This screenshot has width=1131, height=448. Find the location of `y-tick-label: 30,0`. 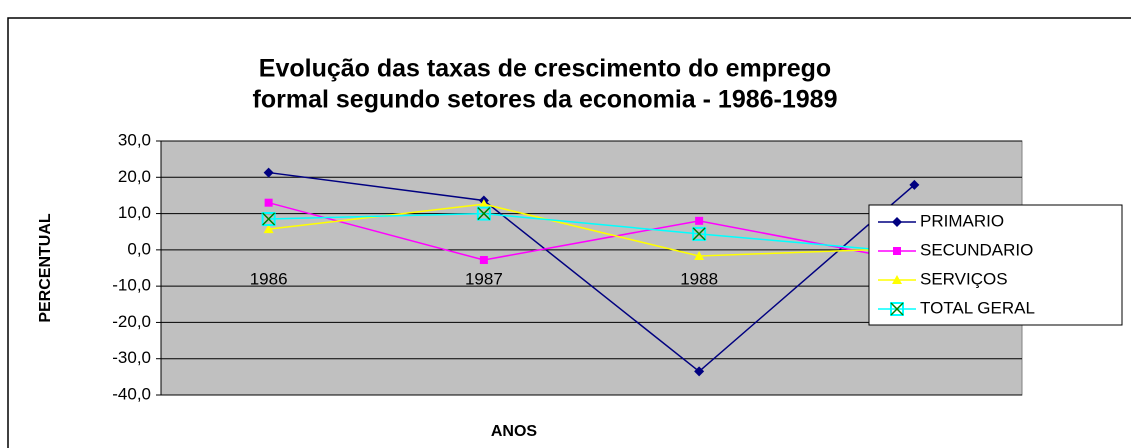

y-tick-label: 30,0 is located at coordinates (134, 139).